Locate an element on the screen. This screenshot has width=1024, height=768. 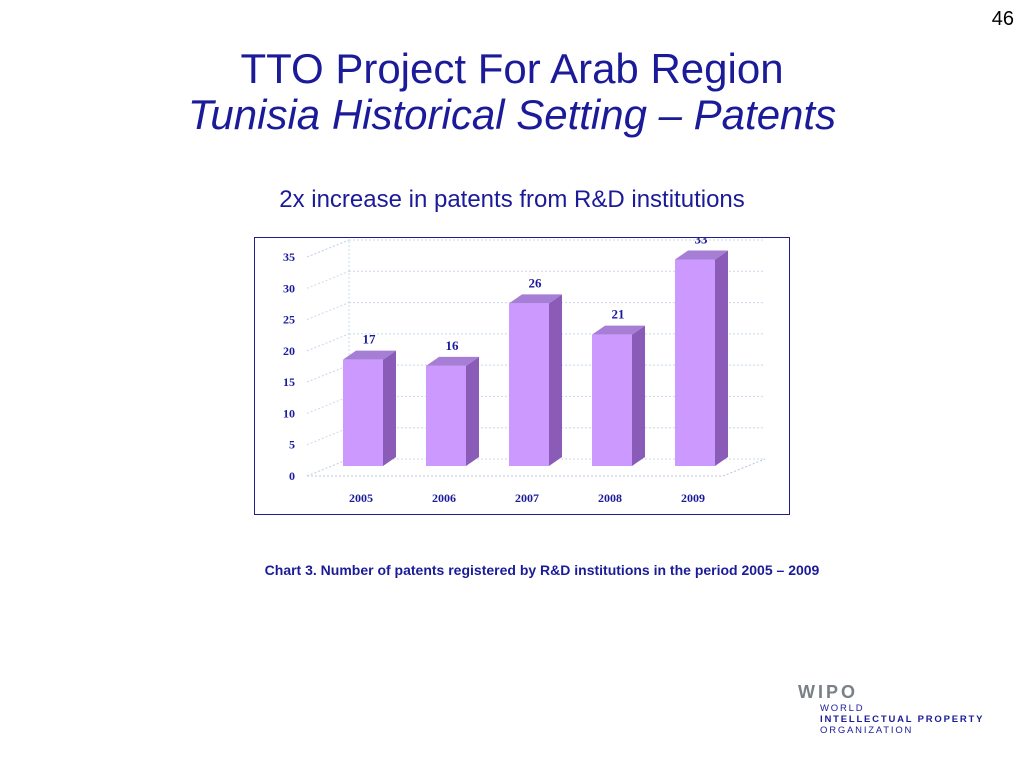
y-tick-label: 25 is located at coordinates (289, 320).